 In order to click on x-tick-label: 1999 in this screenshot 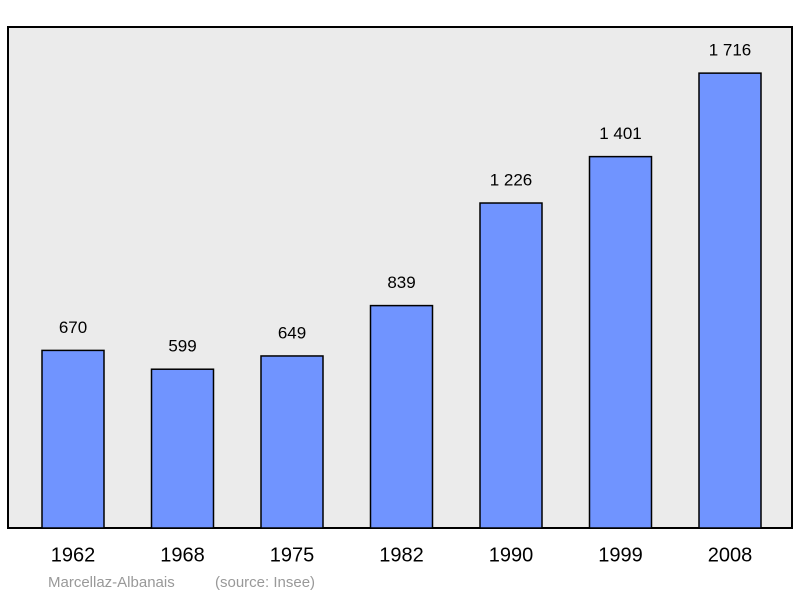, I will do `click(620, 555)`.